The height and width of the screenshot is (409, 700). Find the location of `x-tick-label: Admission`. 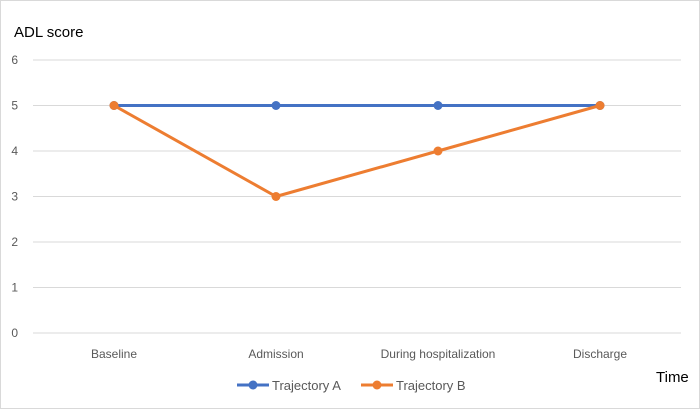

x-tick-label: Admission is located at coordinates (275, 354).